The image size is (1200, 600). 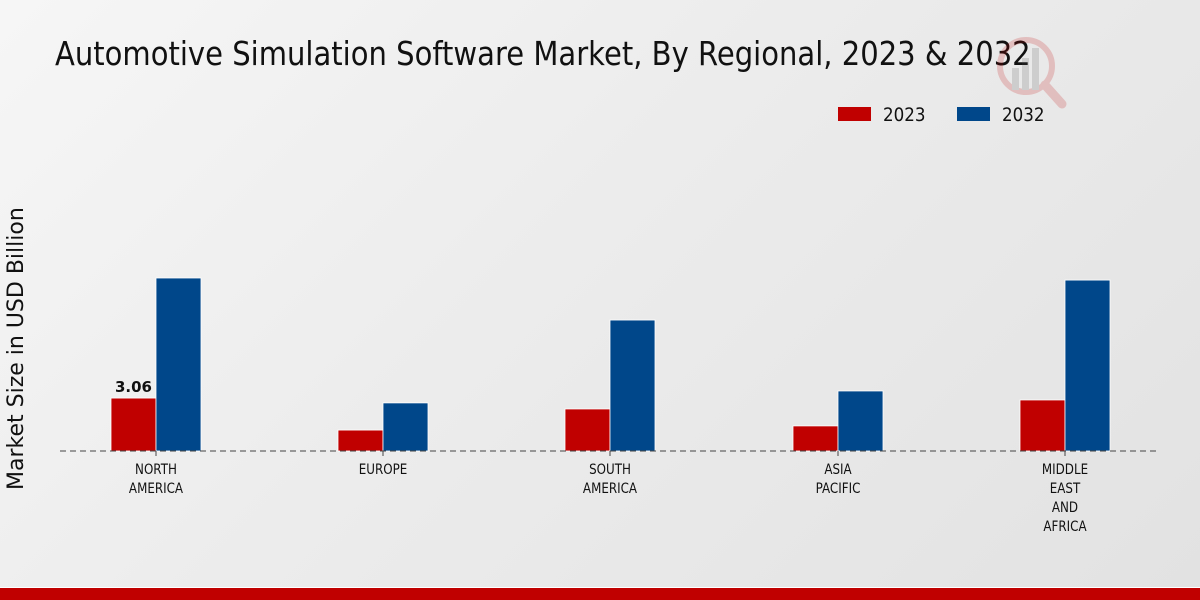 What do you see at coordinates (156, 470) in the screenshot?
I see `x-tick-label: NORTH` at bounding box center [156, 470].